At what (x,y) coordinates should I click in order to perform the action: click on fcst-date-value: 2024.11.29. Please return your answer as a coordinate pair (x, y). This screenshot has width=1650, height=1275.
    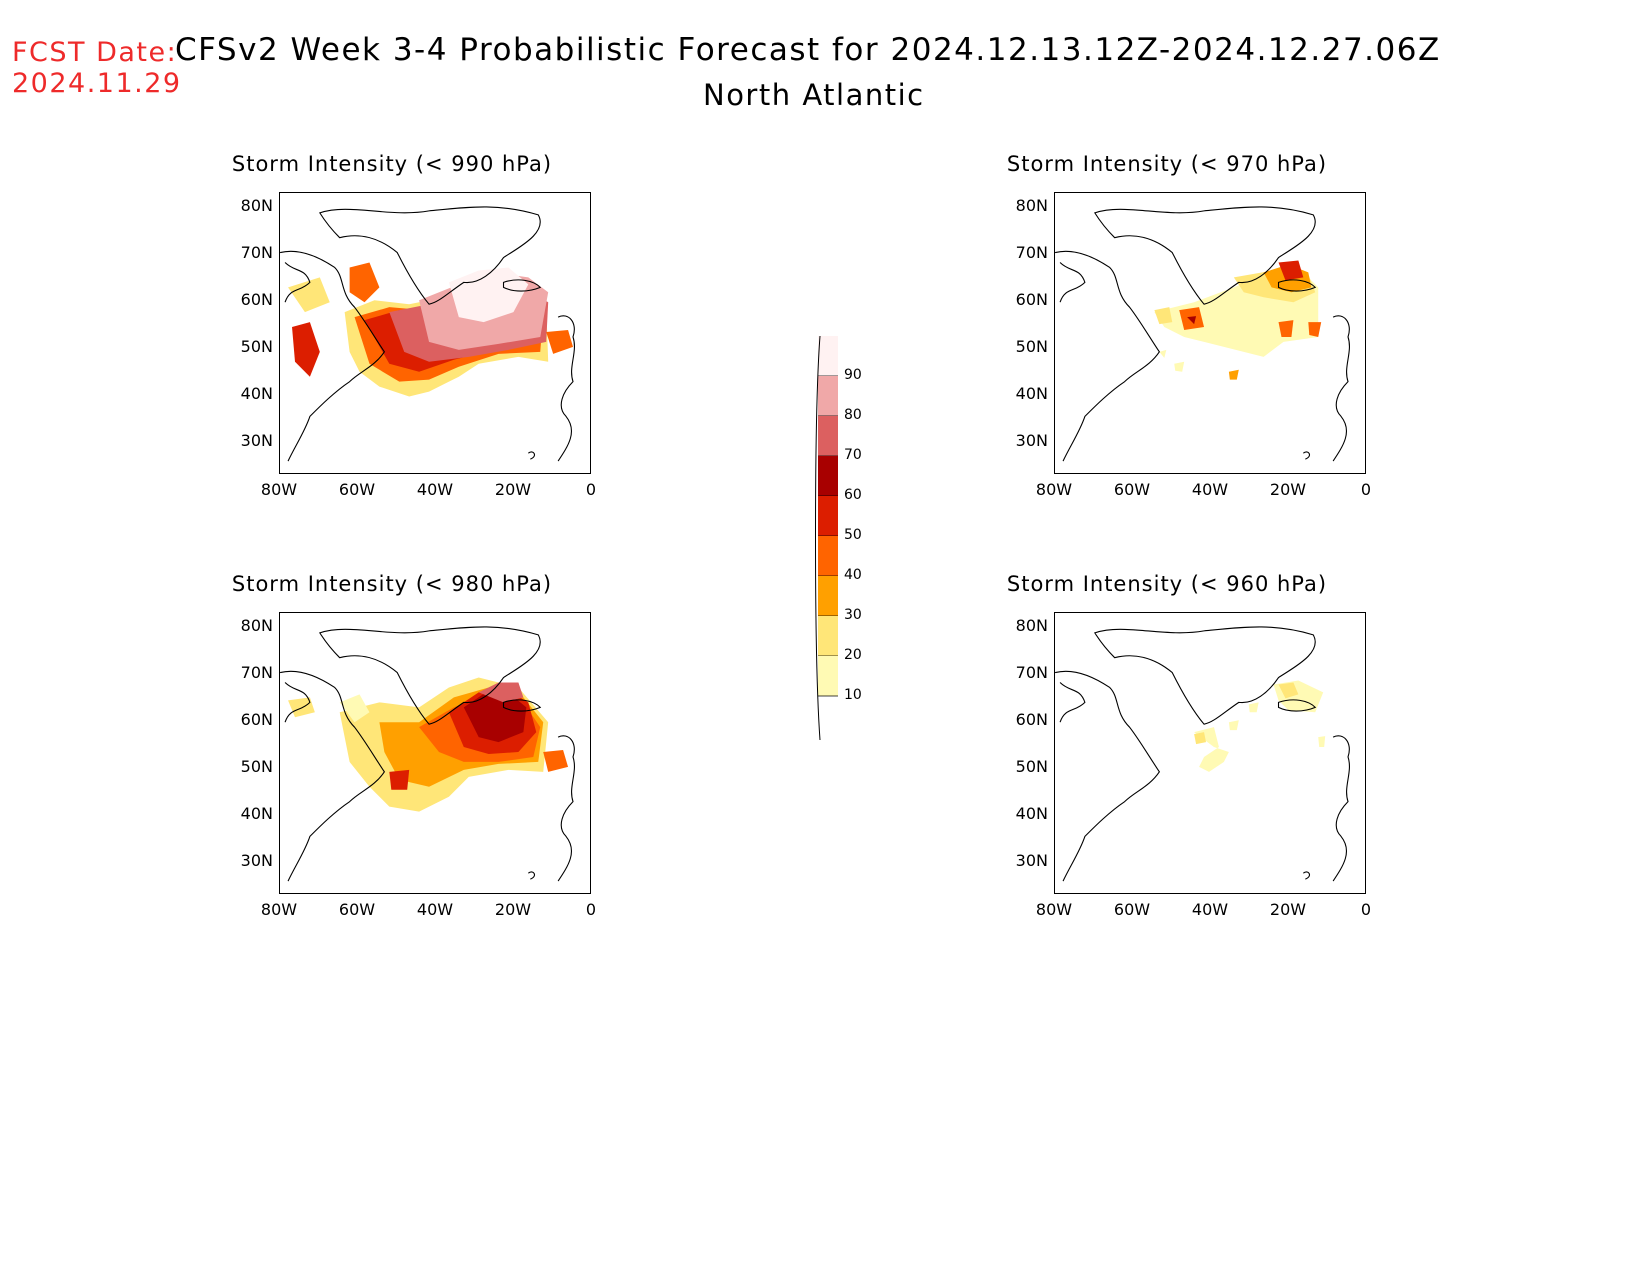
    Looking at the image, I should click on (97, 83).